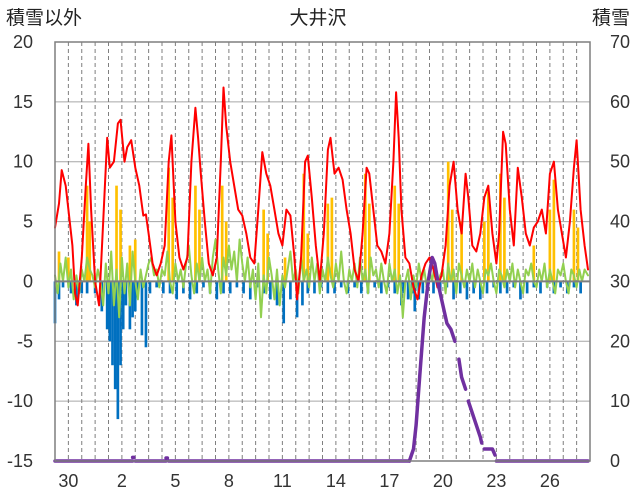 This screenshot has width=636, height=501. I want to click on left-tick-label: 10, so click(23, 162).